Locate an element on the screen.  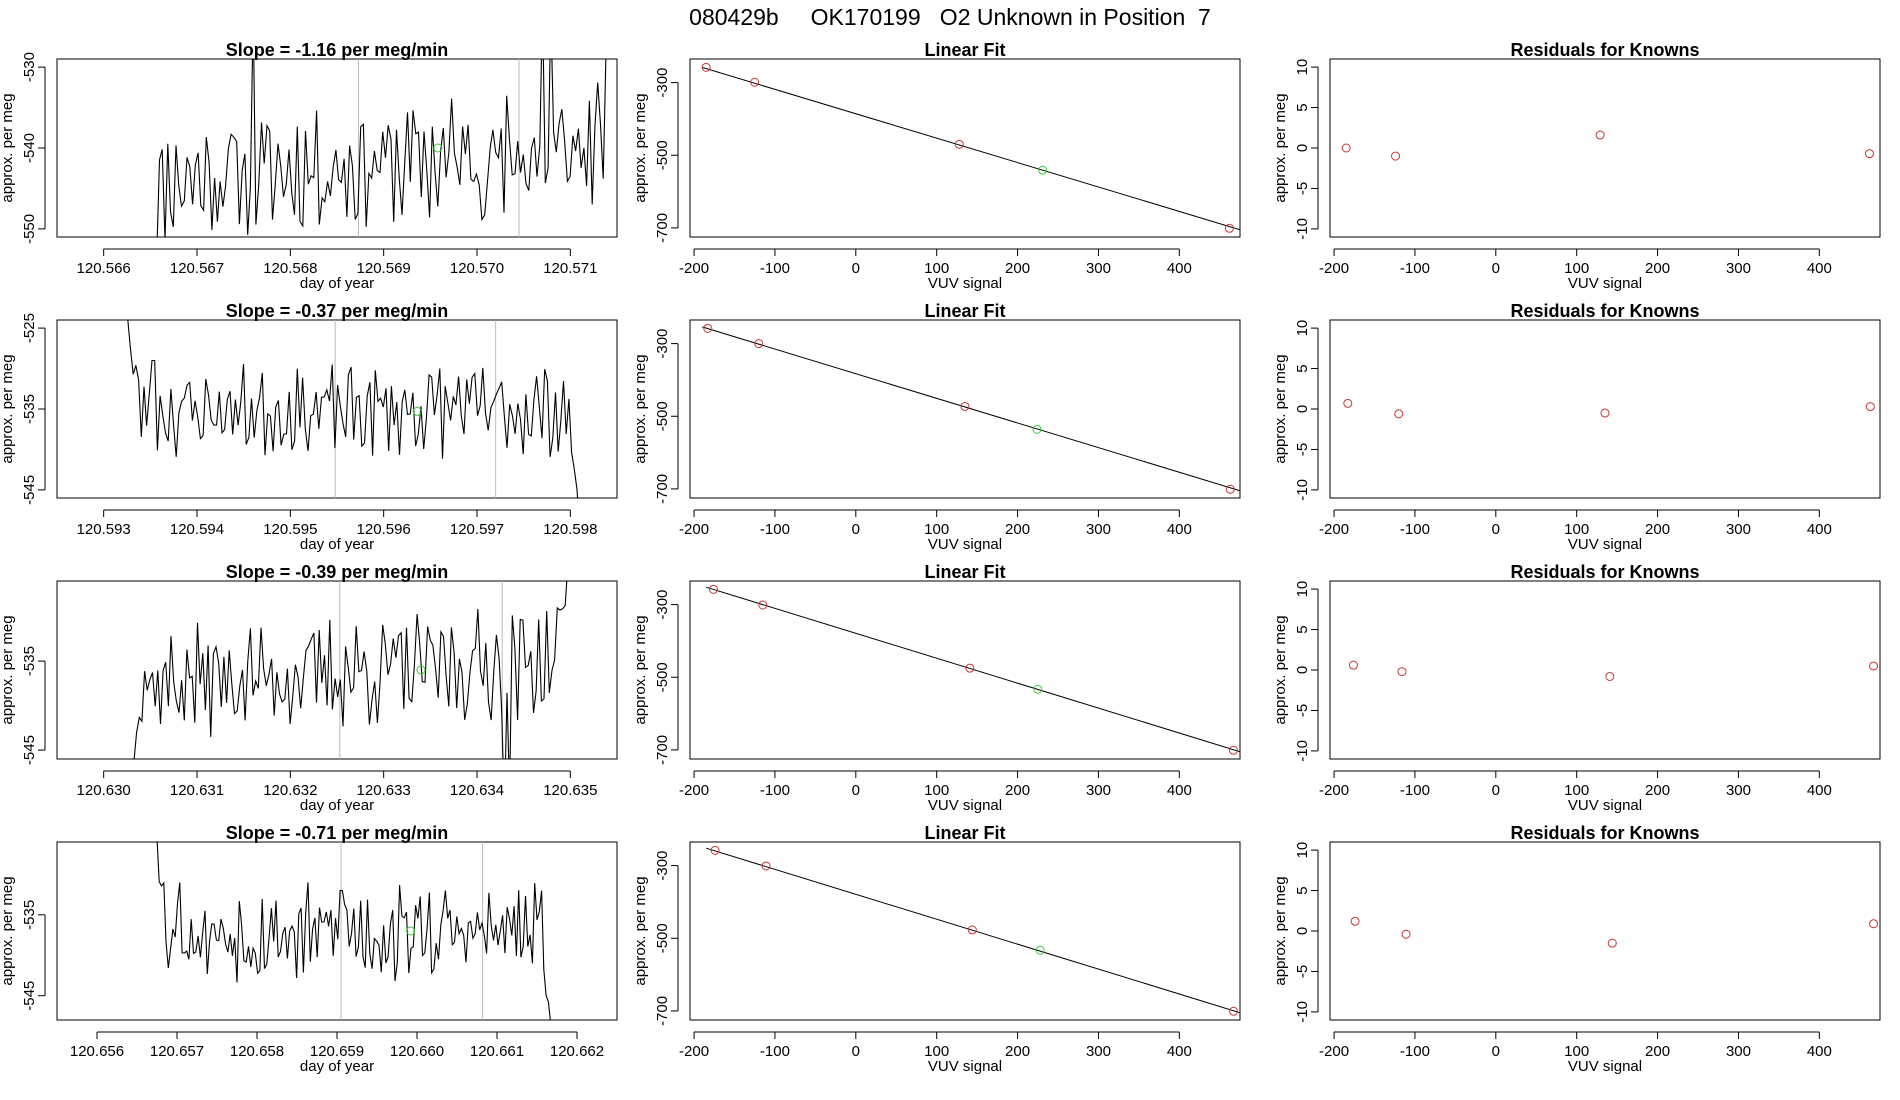
x-tick-label: 120.634 is located at coordinates (477, 790).